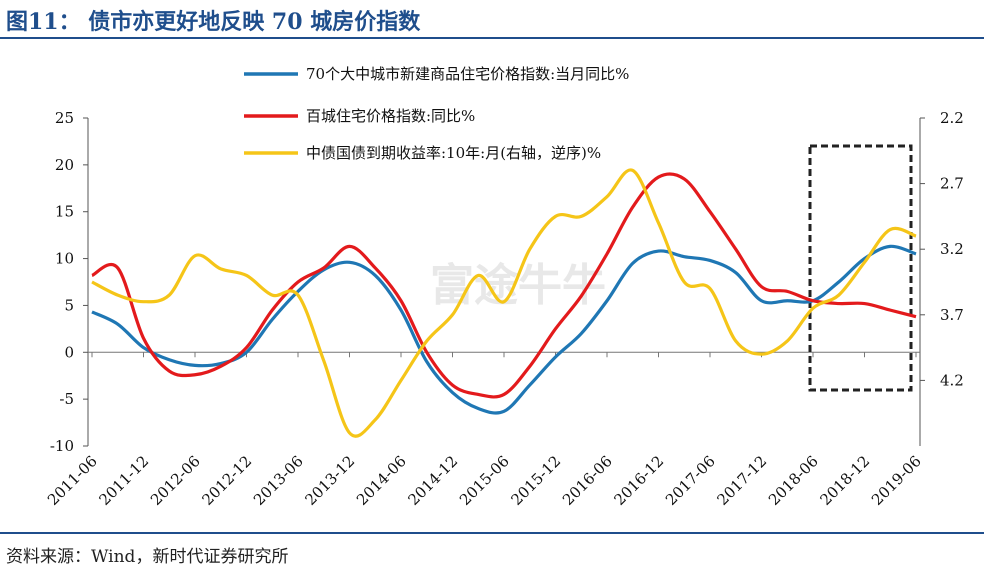 The image size is (984, 573). I want to click on right-tick-label: 3.2, so click(952, 249).